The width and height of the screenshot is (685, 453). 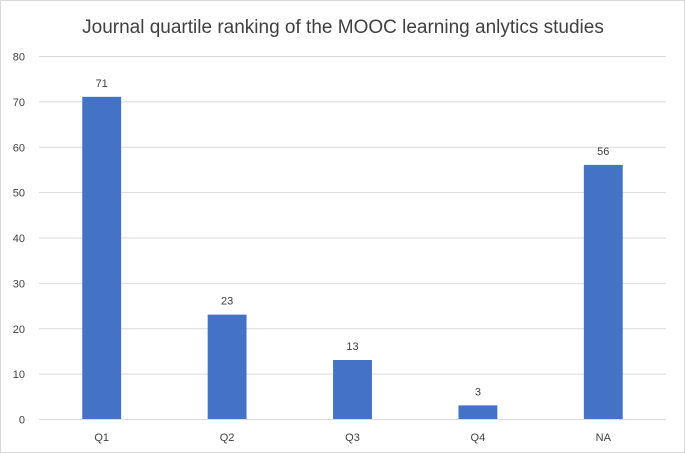 I want to click on x-tick-label-q1: Q1, so click(x=101, y=438).